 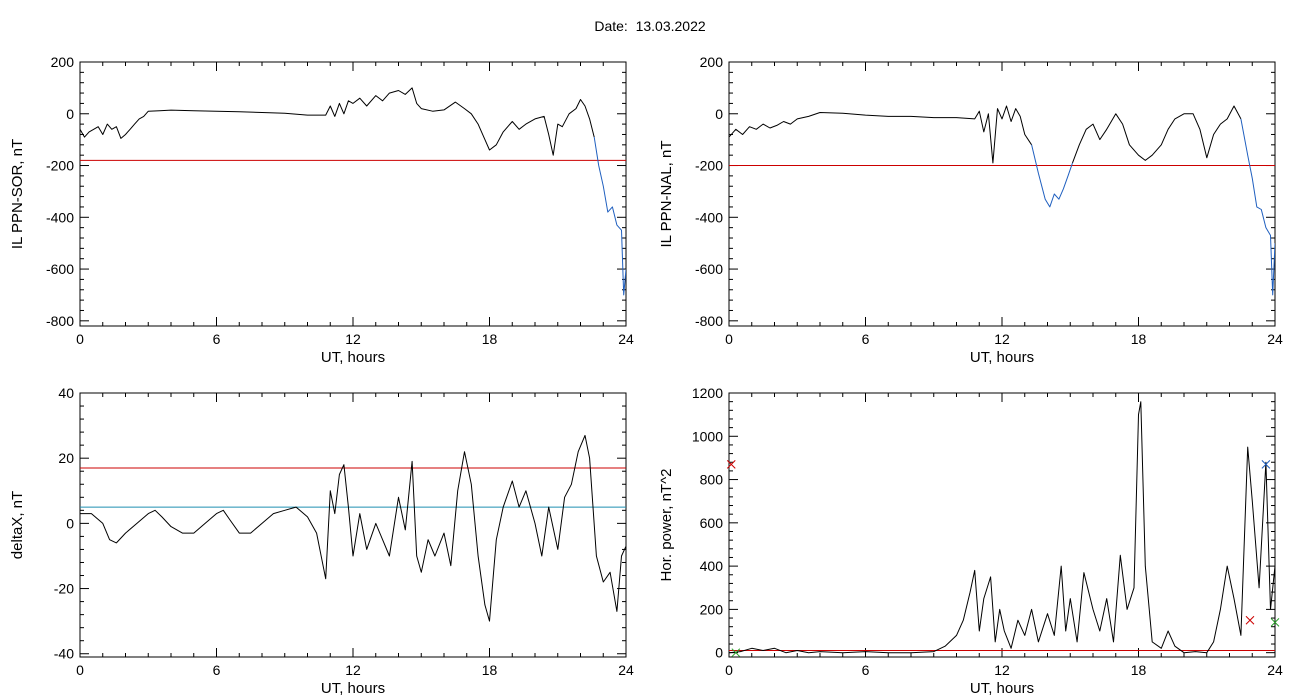 I want to click on y-tick-label: 600, so click(x=712, y=523).